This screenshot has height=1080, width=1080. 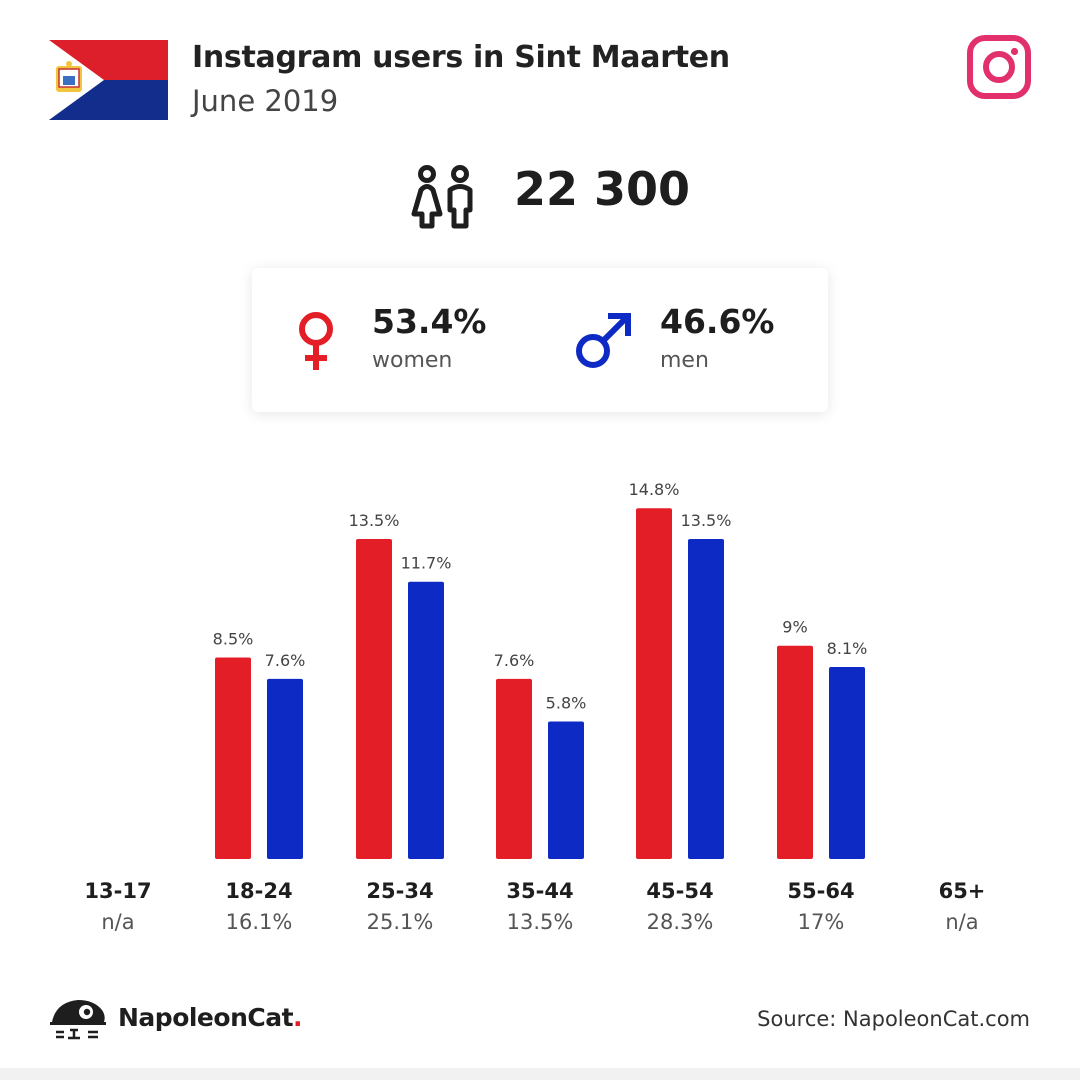 What do you see at coordinates (717, 321) in the screenshot?
I see `men-percent: 46.6%` at bounding box center [717, 321].